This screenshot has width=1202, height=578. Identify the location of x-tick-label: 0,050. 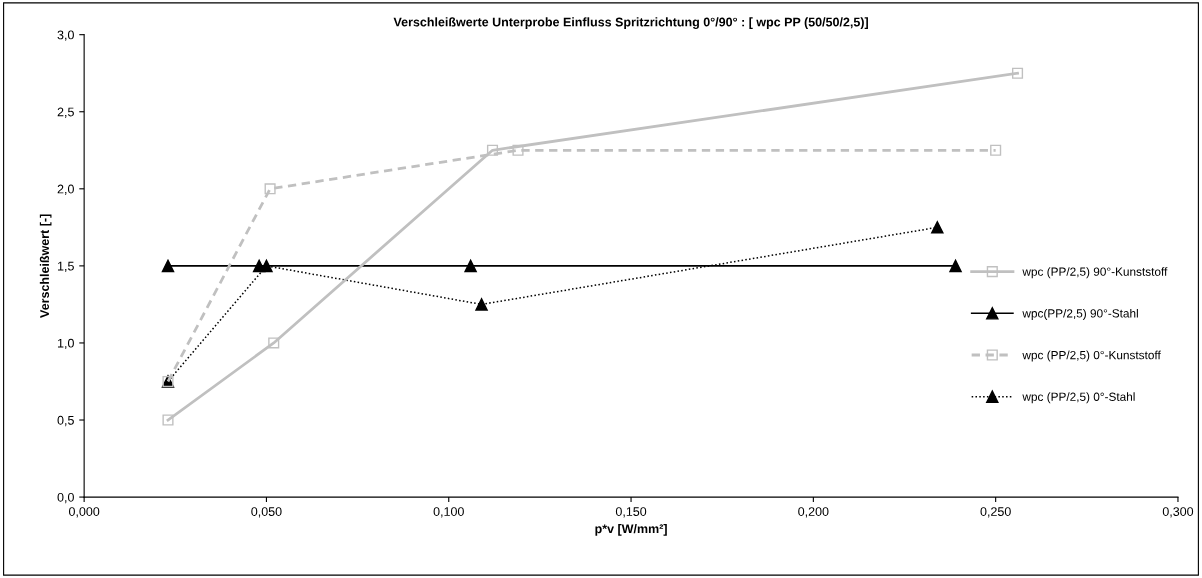
(266, 512).